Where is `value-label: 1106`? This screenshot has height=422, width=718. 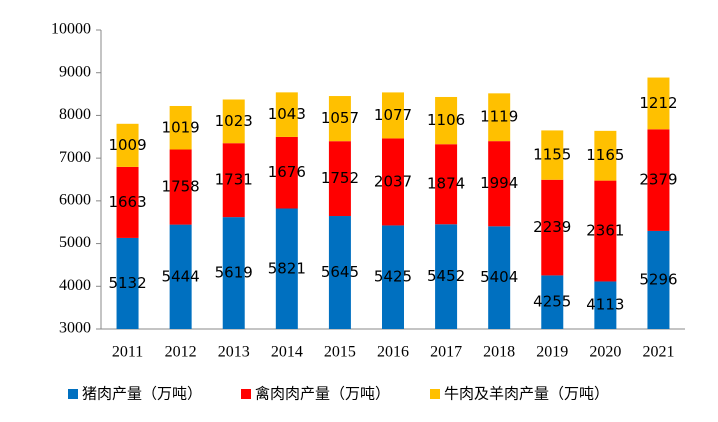 value-label: 1106 is located at coordinates (446, 120).